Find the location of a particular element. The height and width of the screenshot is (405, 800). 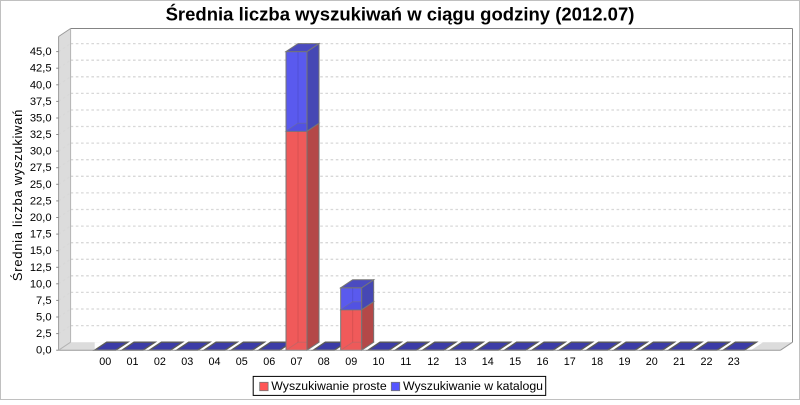

svg-text: 2,5 is located at coordinates (44, 334).